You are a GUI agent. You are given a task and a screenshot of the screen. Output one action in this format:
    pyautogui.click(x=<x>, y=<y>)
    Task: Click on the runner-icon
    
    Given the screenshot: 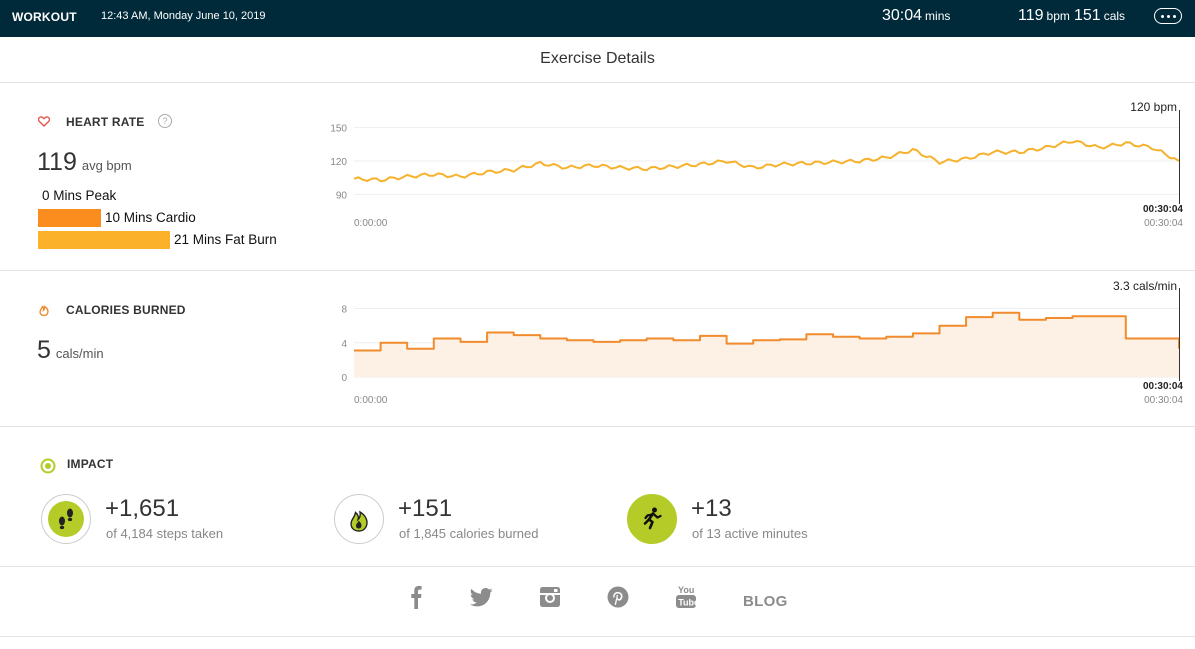 What is the action you would take?
    pyautogui.click(x=652, y=519)
    